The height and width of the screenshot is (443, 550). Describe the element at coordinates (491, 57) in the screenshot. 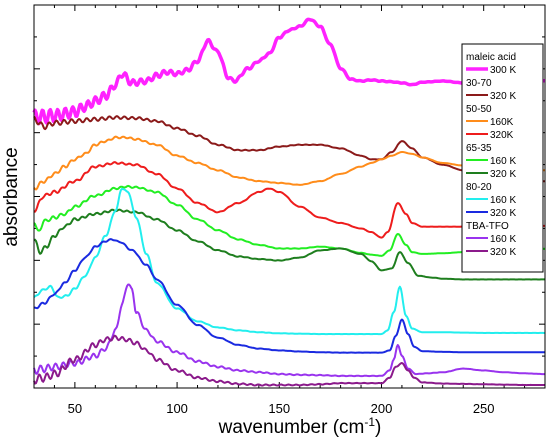

I see `legend-group-label: maleic acid` at that location.